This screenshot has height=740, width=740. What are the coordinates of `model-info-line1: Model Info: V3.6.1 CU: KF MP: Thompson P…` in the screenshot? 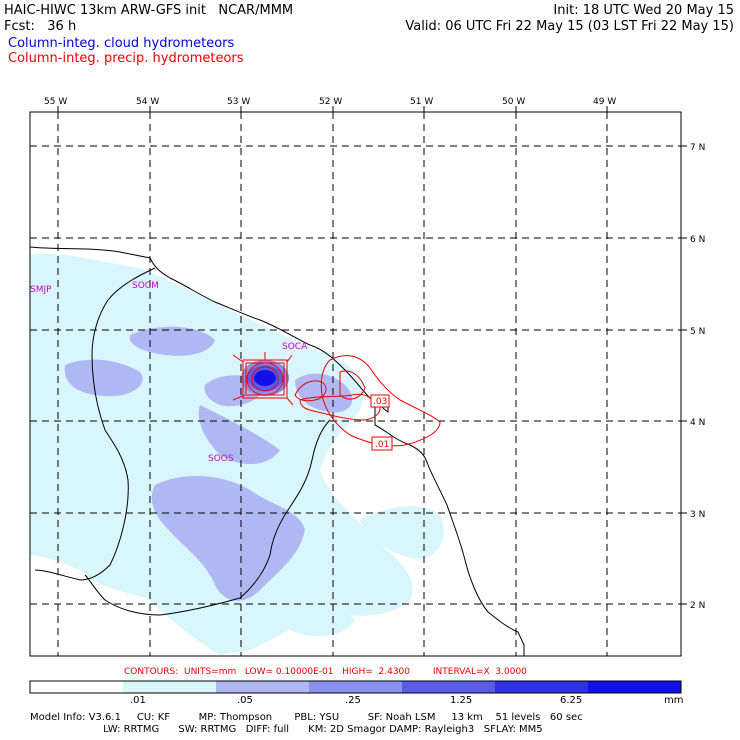 It's located at (306, 717).